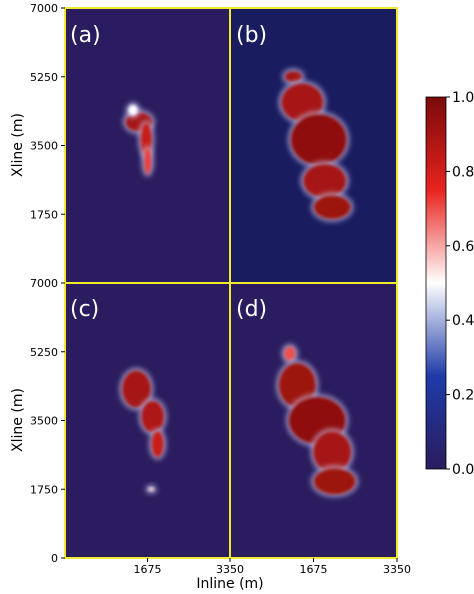 The width and height of the screenshot is (474, 594). I want to click on y-axis-bottom: 7000 5250 3500 1750 0, so click(47, 421).